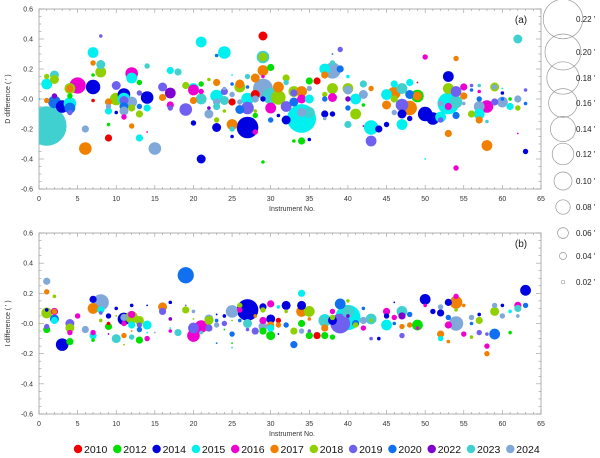 Image resolution: width=600 pixels, height=458 pixels. Describe the element at coordinates (8, 98) in the screenshot. I see `y-axis-title: D difference ( ' )` at that location.